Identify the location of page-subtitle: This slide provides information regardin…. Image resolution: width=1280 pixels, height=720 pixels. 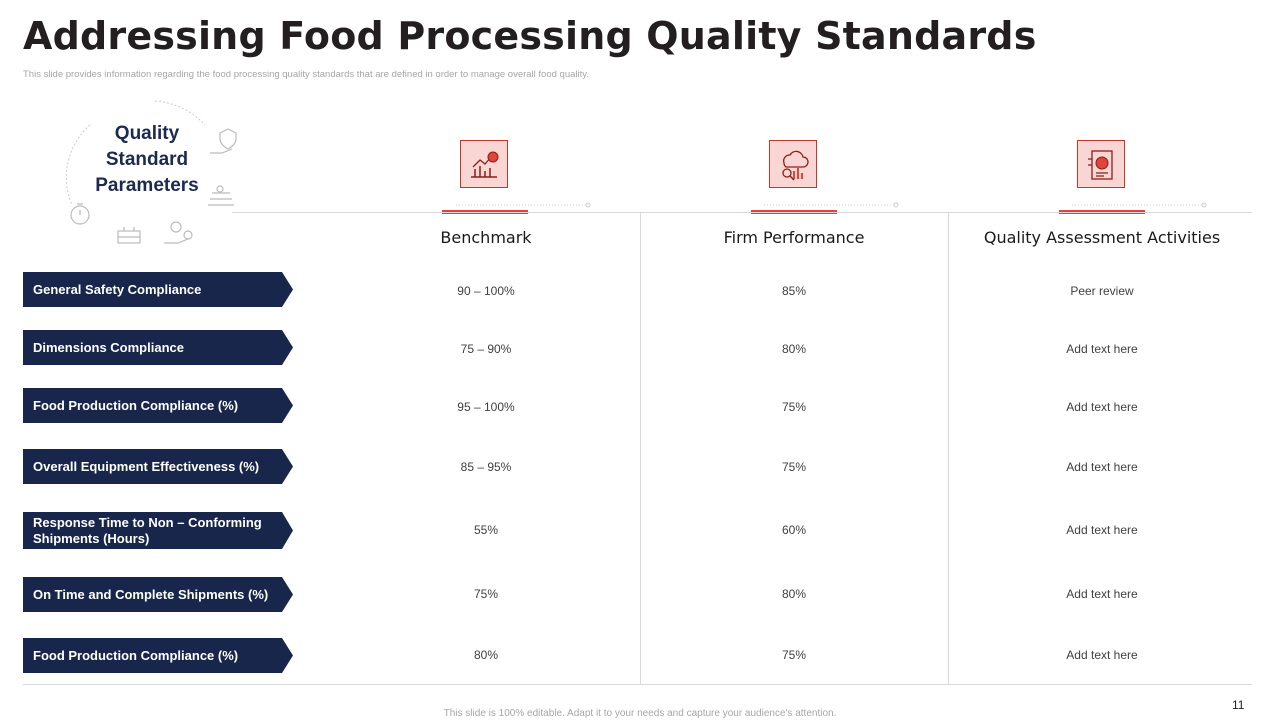
(306, 74).